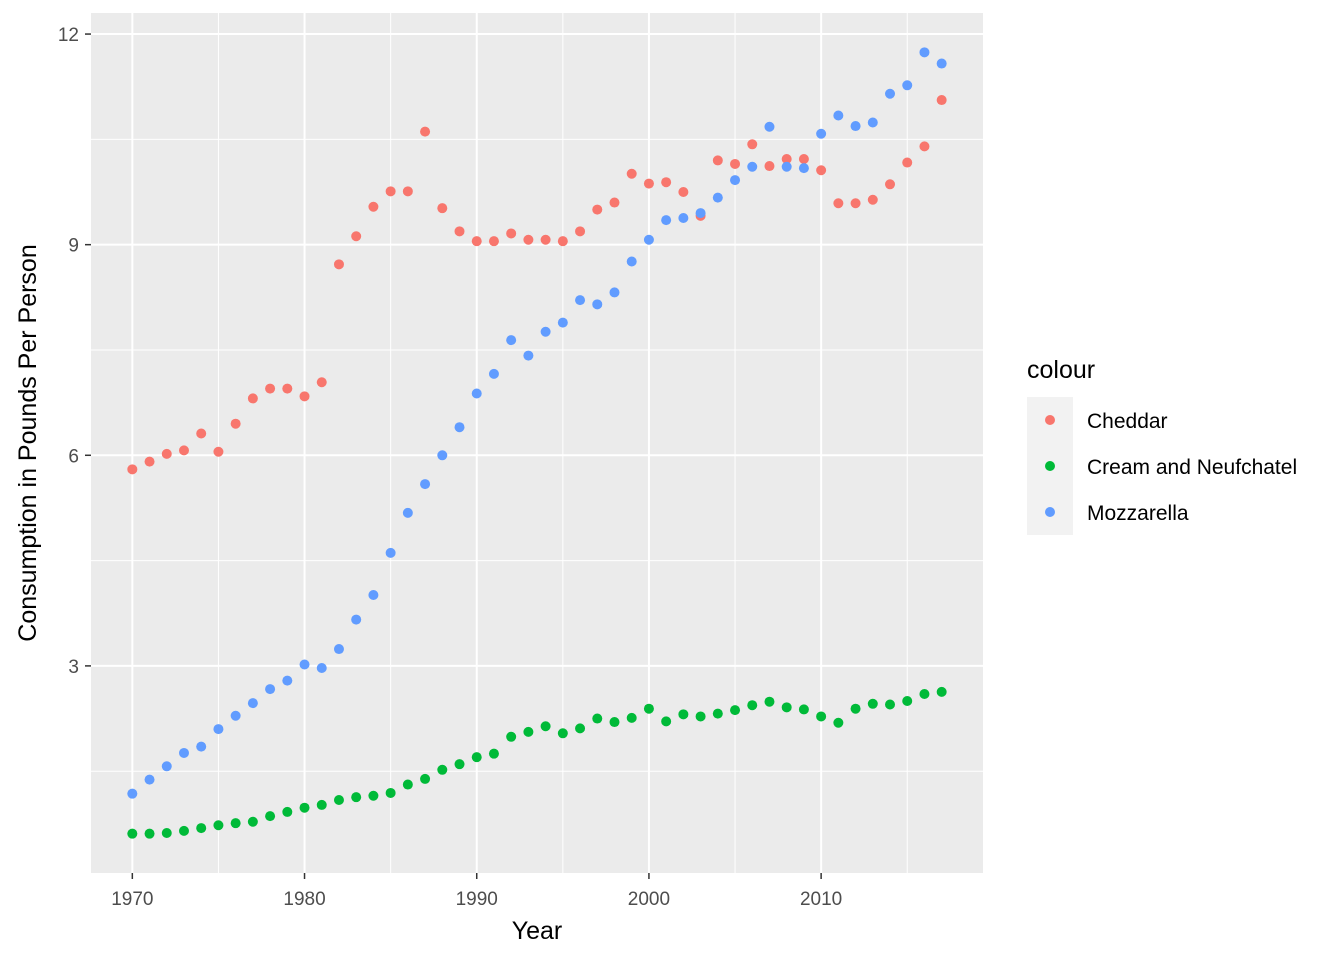 The height and width of the screenshot is (960, 1344). I want to click on x-axis: 1970 1980 1990 2000 2010, so click(476, 891).